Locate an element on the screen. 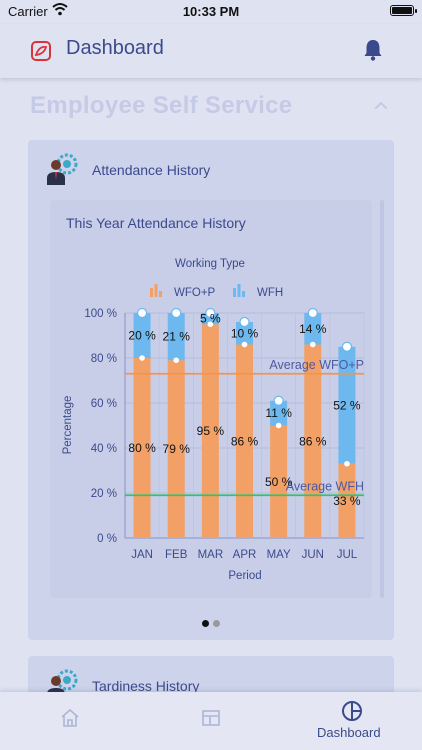 The image size is (422, 750). page-dot-active is located at coordinates (205, 623).